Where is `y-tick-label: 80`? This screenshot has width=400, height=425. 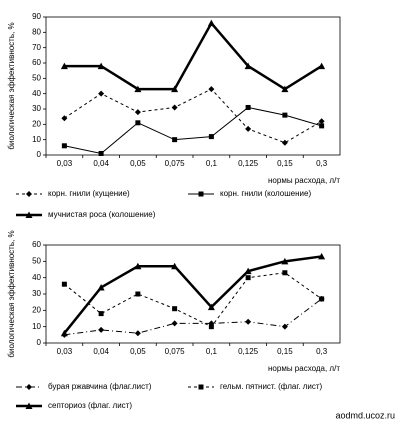
y-tick-label: 80 is located at coordinates (36, 31).